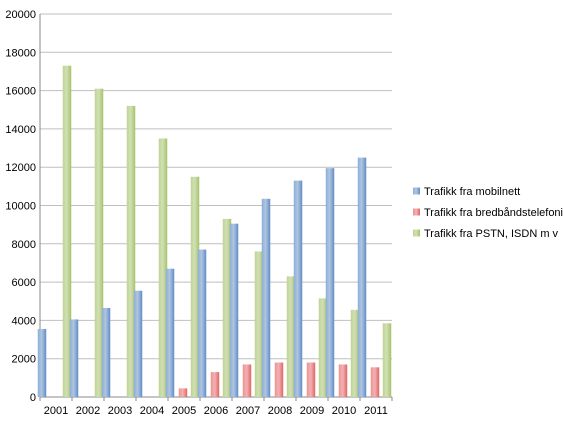  Describe the element at coordinates (170, 332) in the screenshot. I see `bar-1-2005` at that location.